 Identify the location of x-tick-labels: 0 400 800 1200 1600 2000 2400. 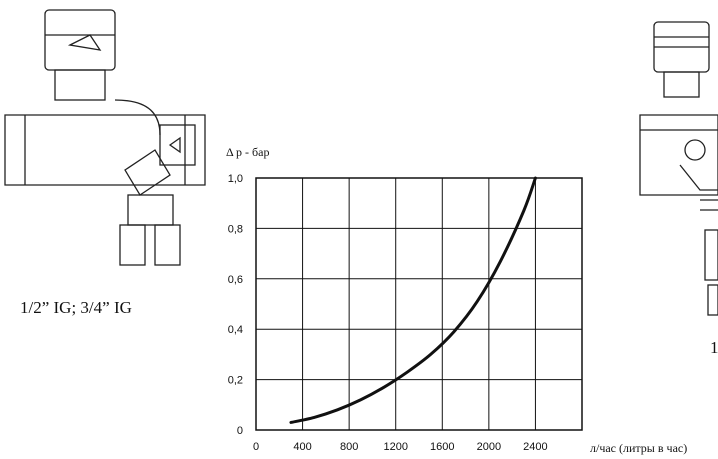
(400, 447).